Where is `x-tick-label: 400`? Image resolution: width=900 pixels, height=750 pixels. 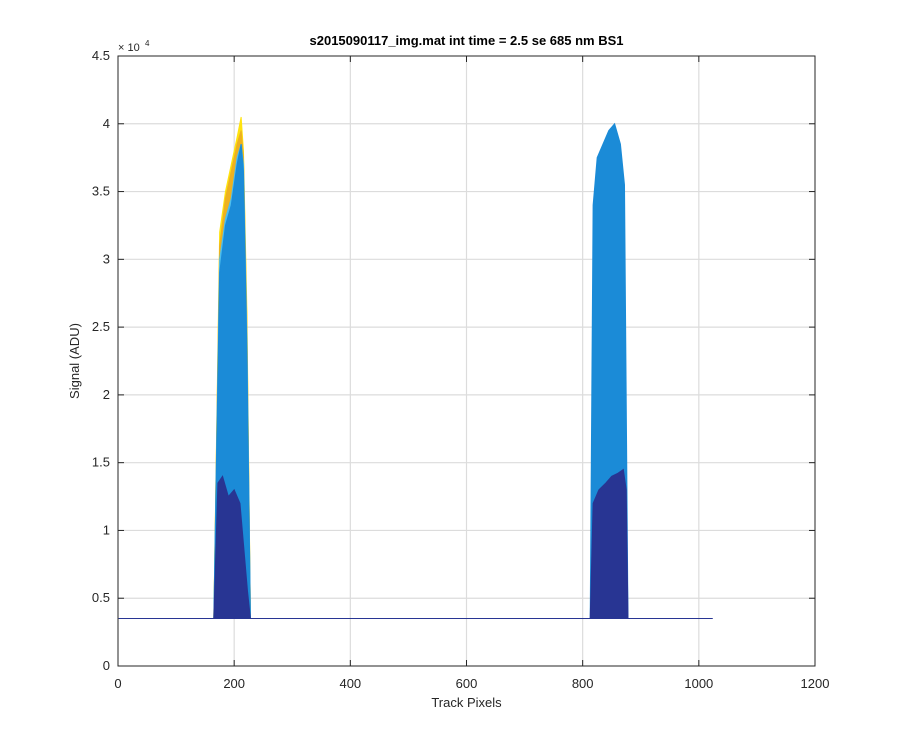
x-tick-label: 400 is located at coordinates (350, 683).